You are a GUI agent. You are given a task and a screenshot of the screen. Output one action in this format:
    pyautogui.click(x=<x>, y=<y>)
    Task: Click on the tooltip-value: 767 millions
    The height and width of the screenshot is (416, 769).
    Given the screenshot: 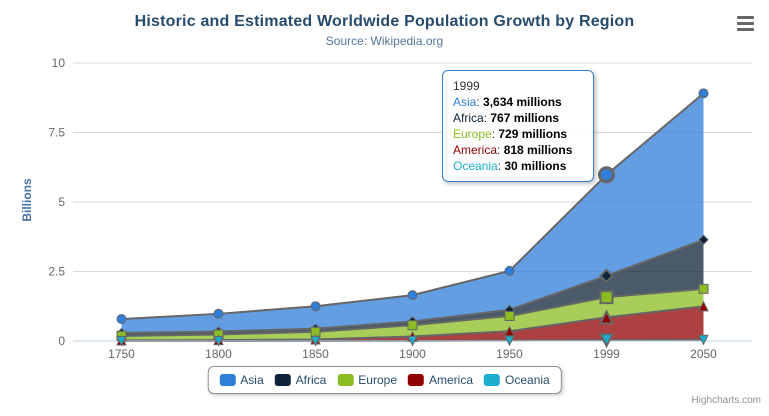 What is the action you would take?
    pyautogui.click(x=525, y=118)
    